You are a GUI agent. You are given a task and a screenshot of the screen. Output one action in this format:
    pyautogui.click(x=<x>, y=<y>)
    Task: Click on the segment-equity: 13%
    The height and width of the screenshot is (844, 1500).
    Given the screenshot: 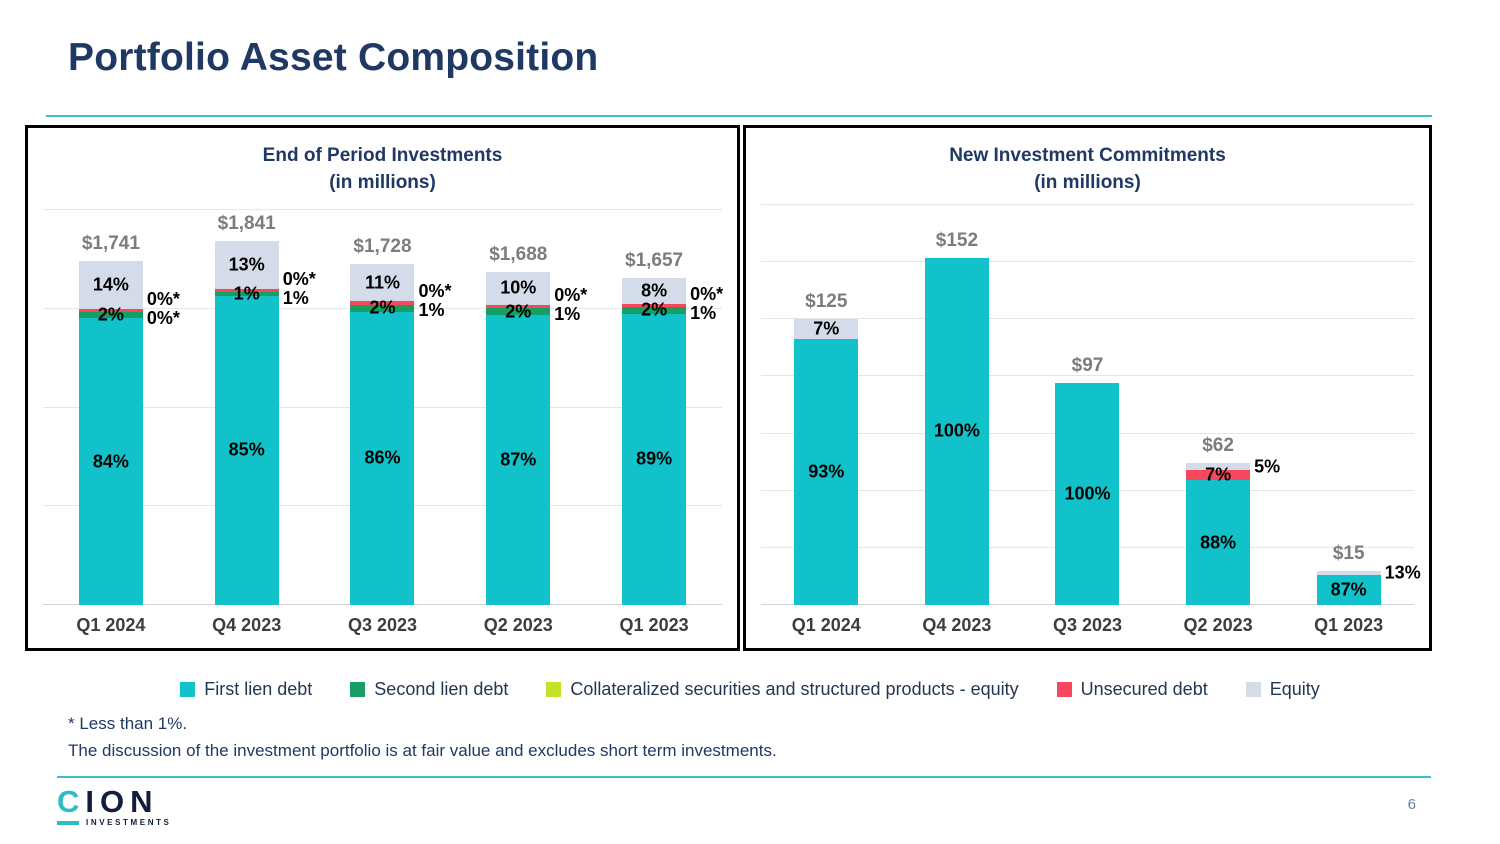 What is the action you would take?
    pyautogui.click(x=246, y=265)
    